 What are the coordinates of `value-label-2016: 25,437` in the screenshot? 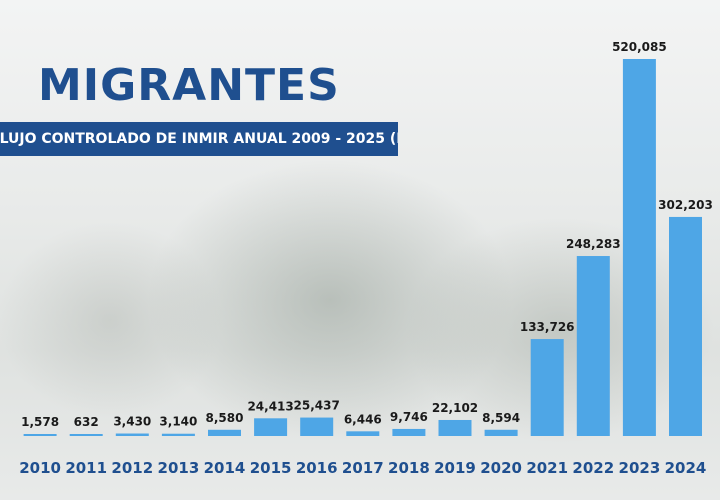 It's located at (317, 406).